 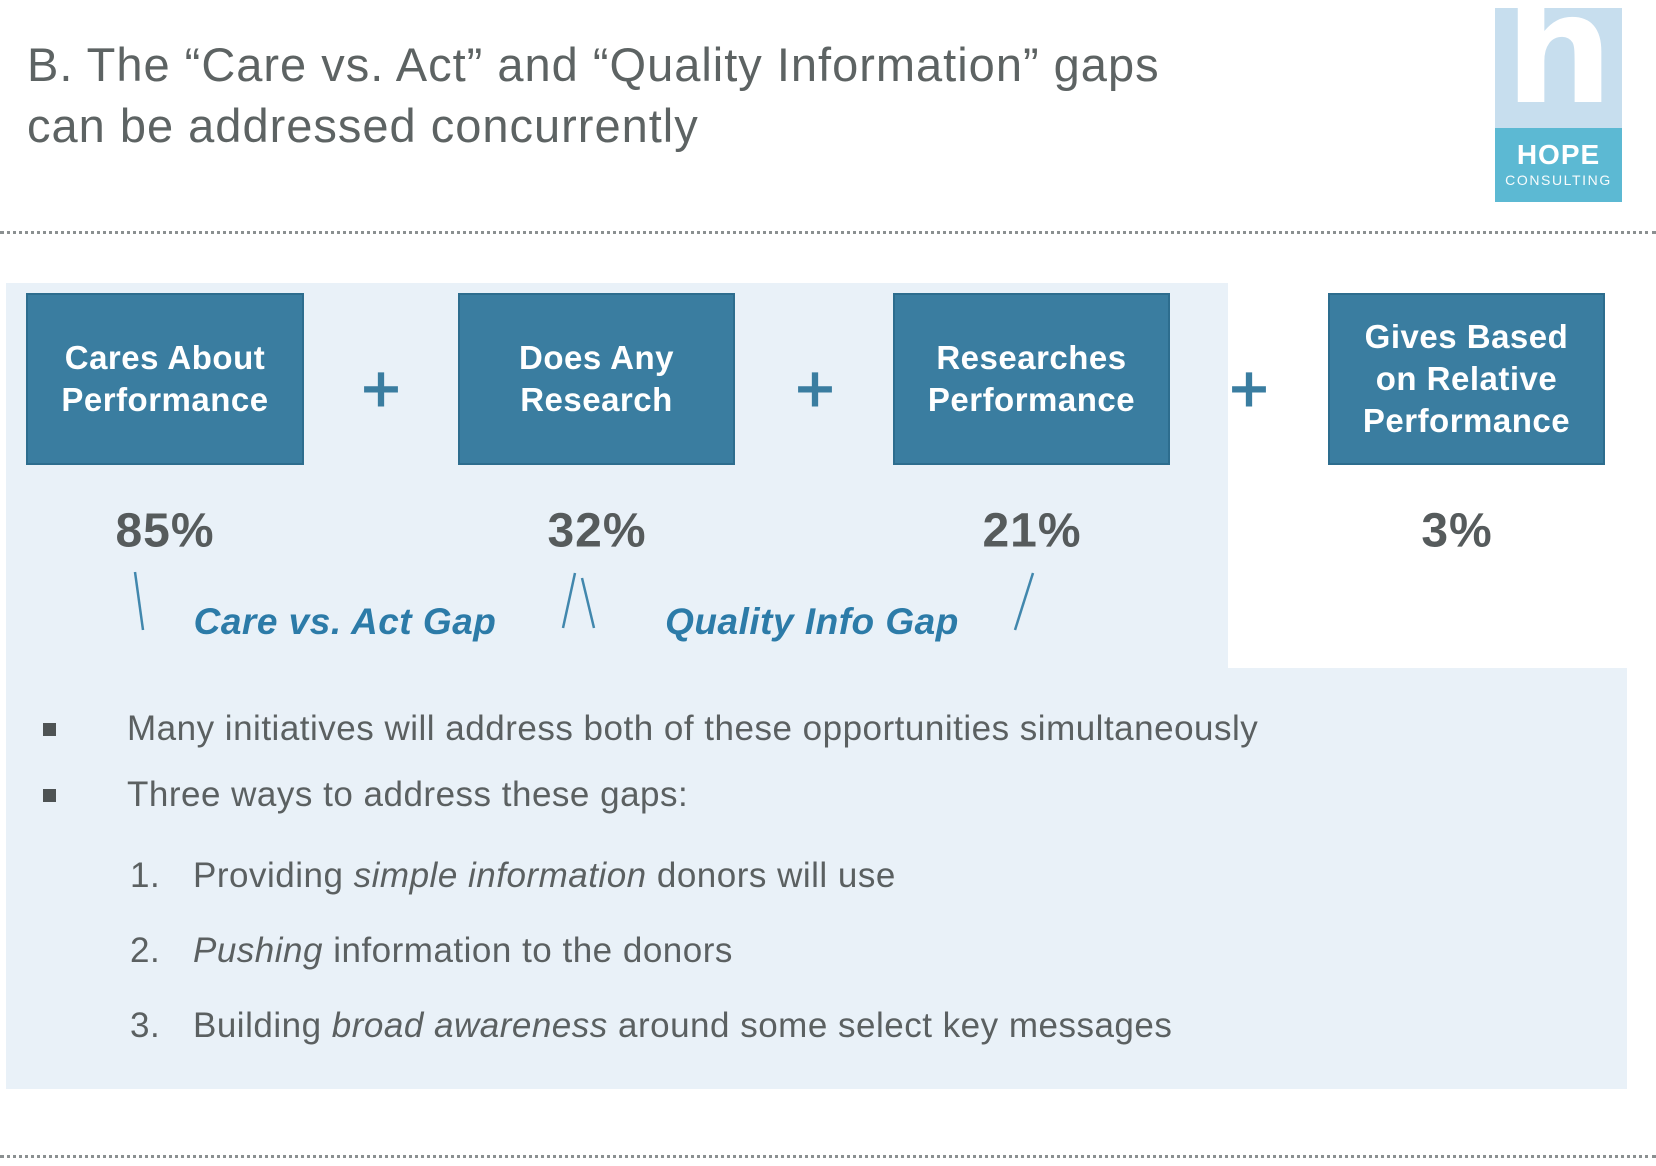 I want to click on item-text-post: around some select key messages, so click(x=890, y=1025).